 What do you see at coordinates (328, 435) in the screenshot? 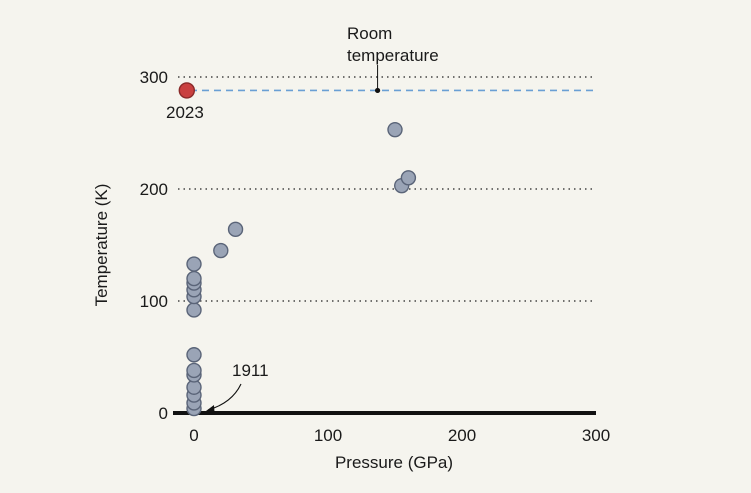
I see `x-tick-label: 100` at bounding box center [328, 435].